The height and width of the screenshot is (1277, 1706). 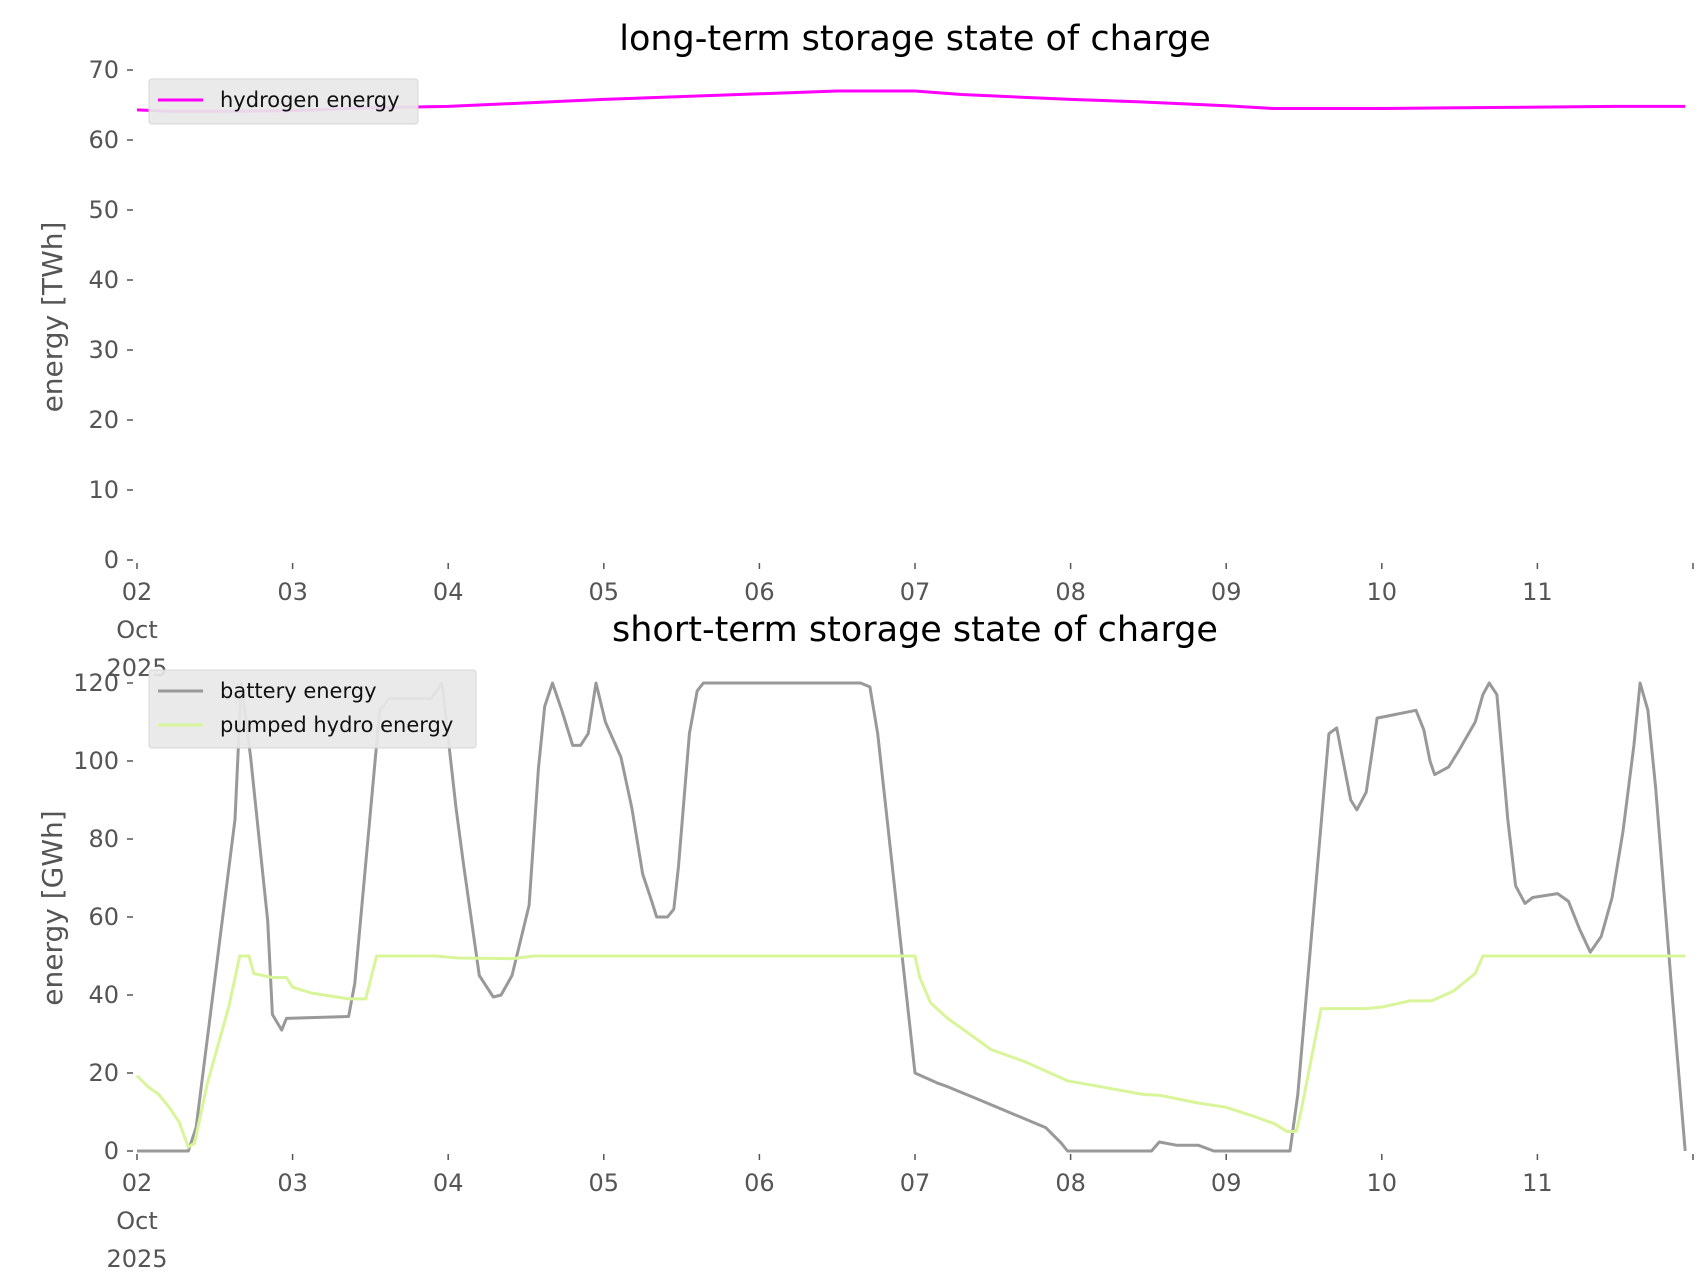 What do you see at coordinates (96, 761) in the screenshot?
I see `y-tick-label: 100` at bounding box center [96, 761].